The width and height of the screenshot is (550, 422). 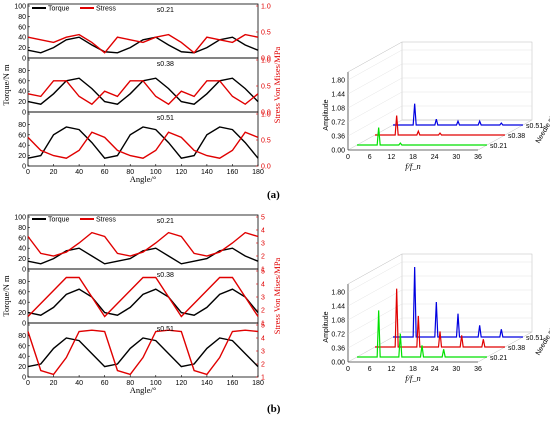 I want to click on legend-torque-label: Torque, so click(x=59, y=220).